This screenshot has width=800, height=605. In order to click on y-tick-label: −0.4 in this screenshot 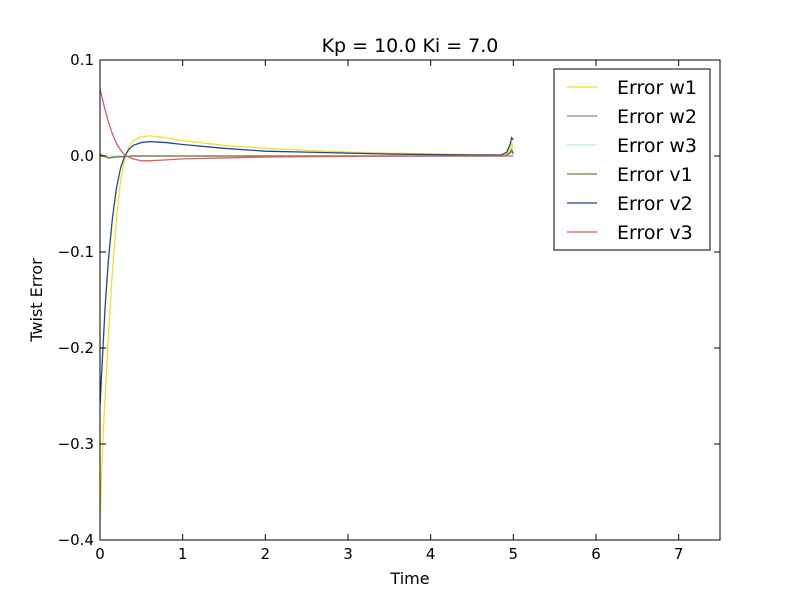, I will do `click(76, 540)`.